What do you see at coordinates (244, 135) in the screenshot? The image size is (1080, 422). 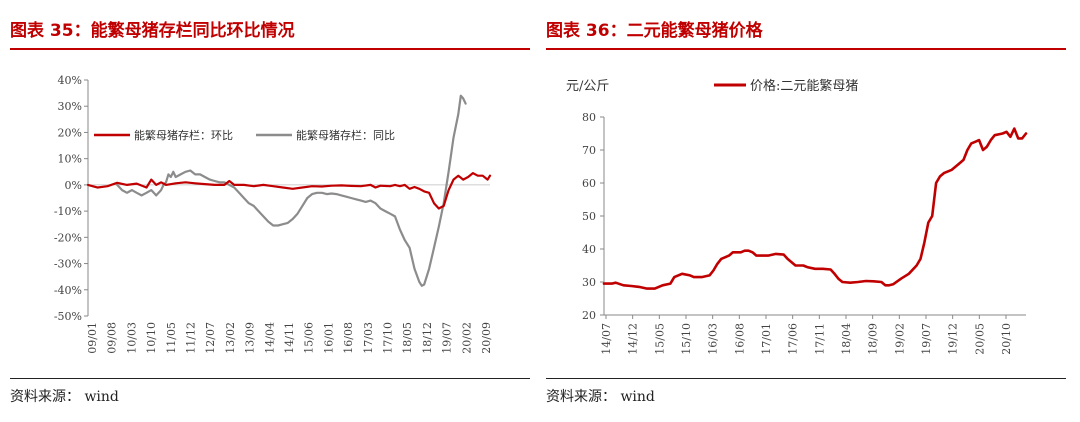 I see `legend-left: 能繁母猪存栏：环比 能繁母猪存栏：同比` at bounding box center [244, 135].